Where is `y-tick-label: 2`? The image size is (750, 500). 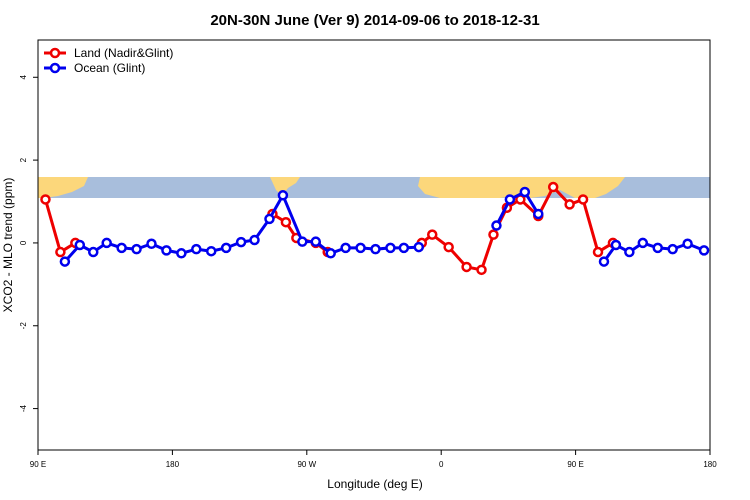 y-tick-label: 2 is located at coordinates (23, 159).